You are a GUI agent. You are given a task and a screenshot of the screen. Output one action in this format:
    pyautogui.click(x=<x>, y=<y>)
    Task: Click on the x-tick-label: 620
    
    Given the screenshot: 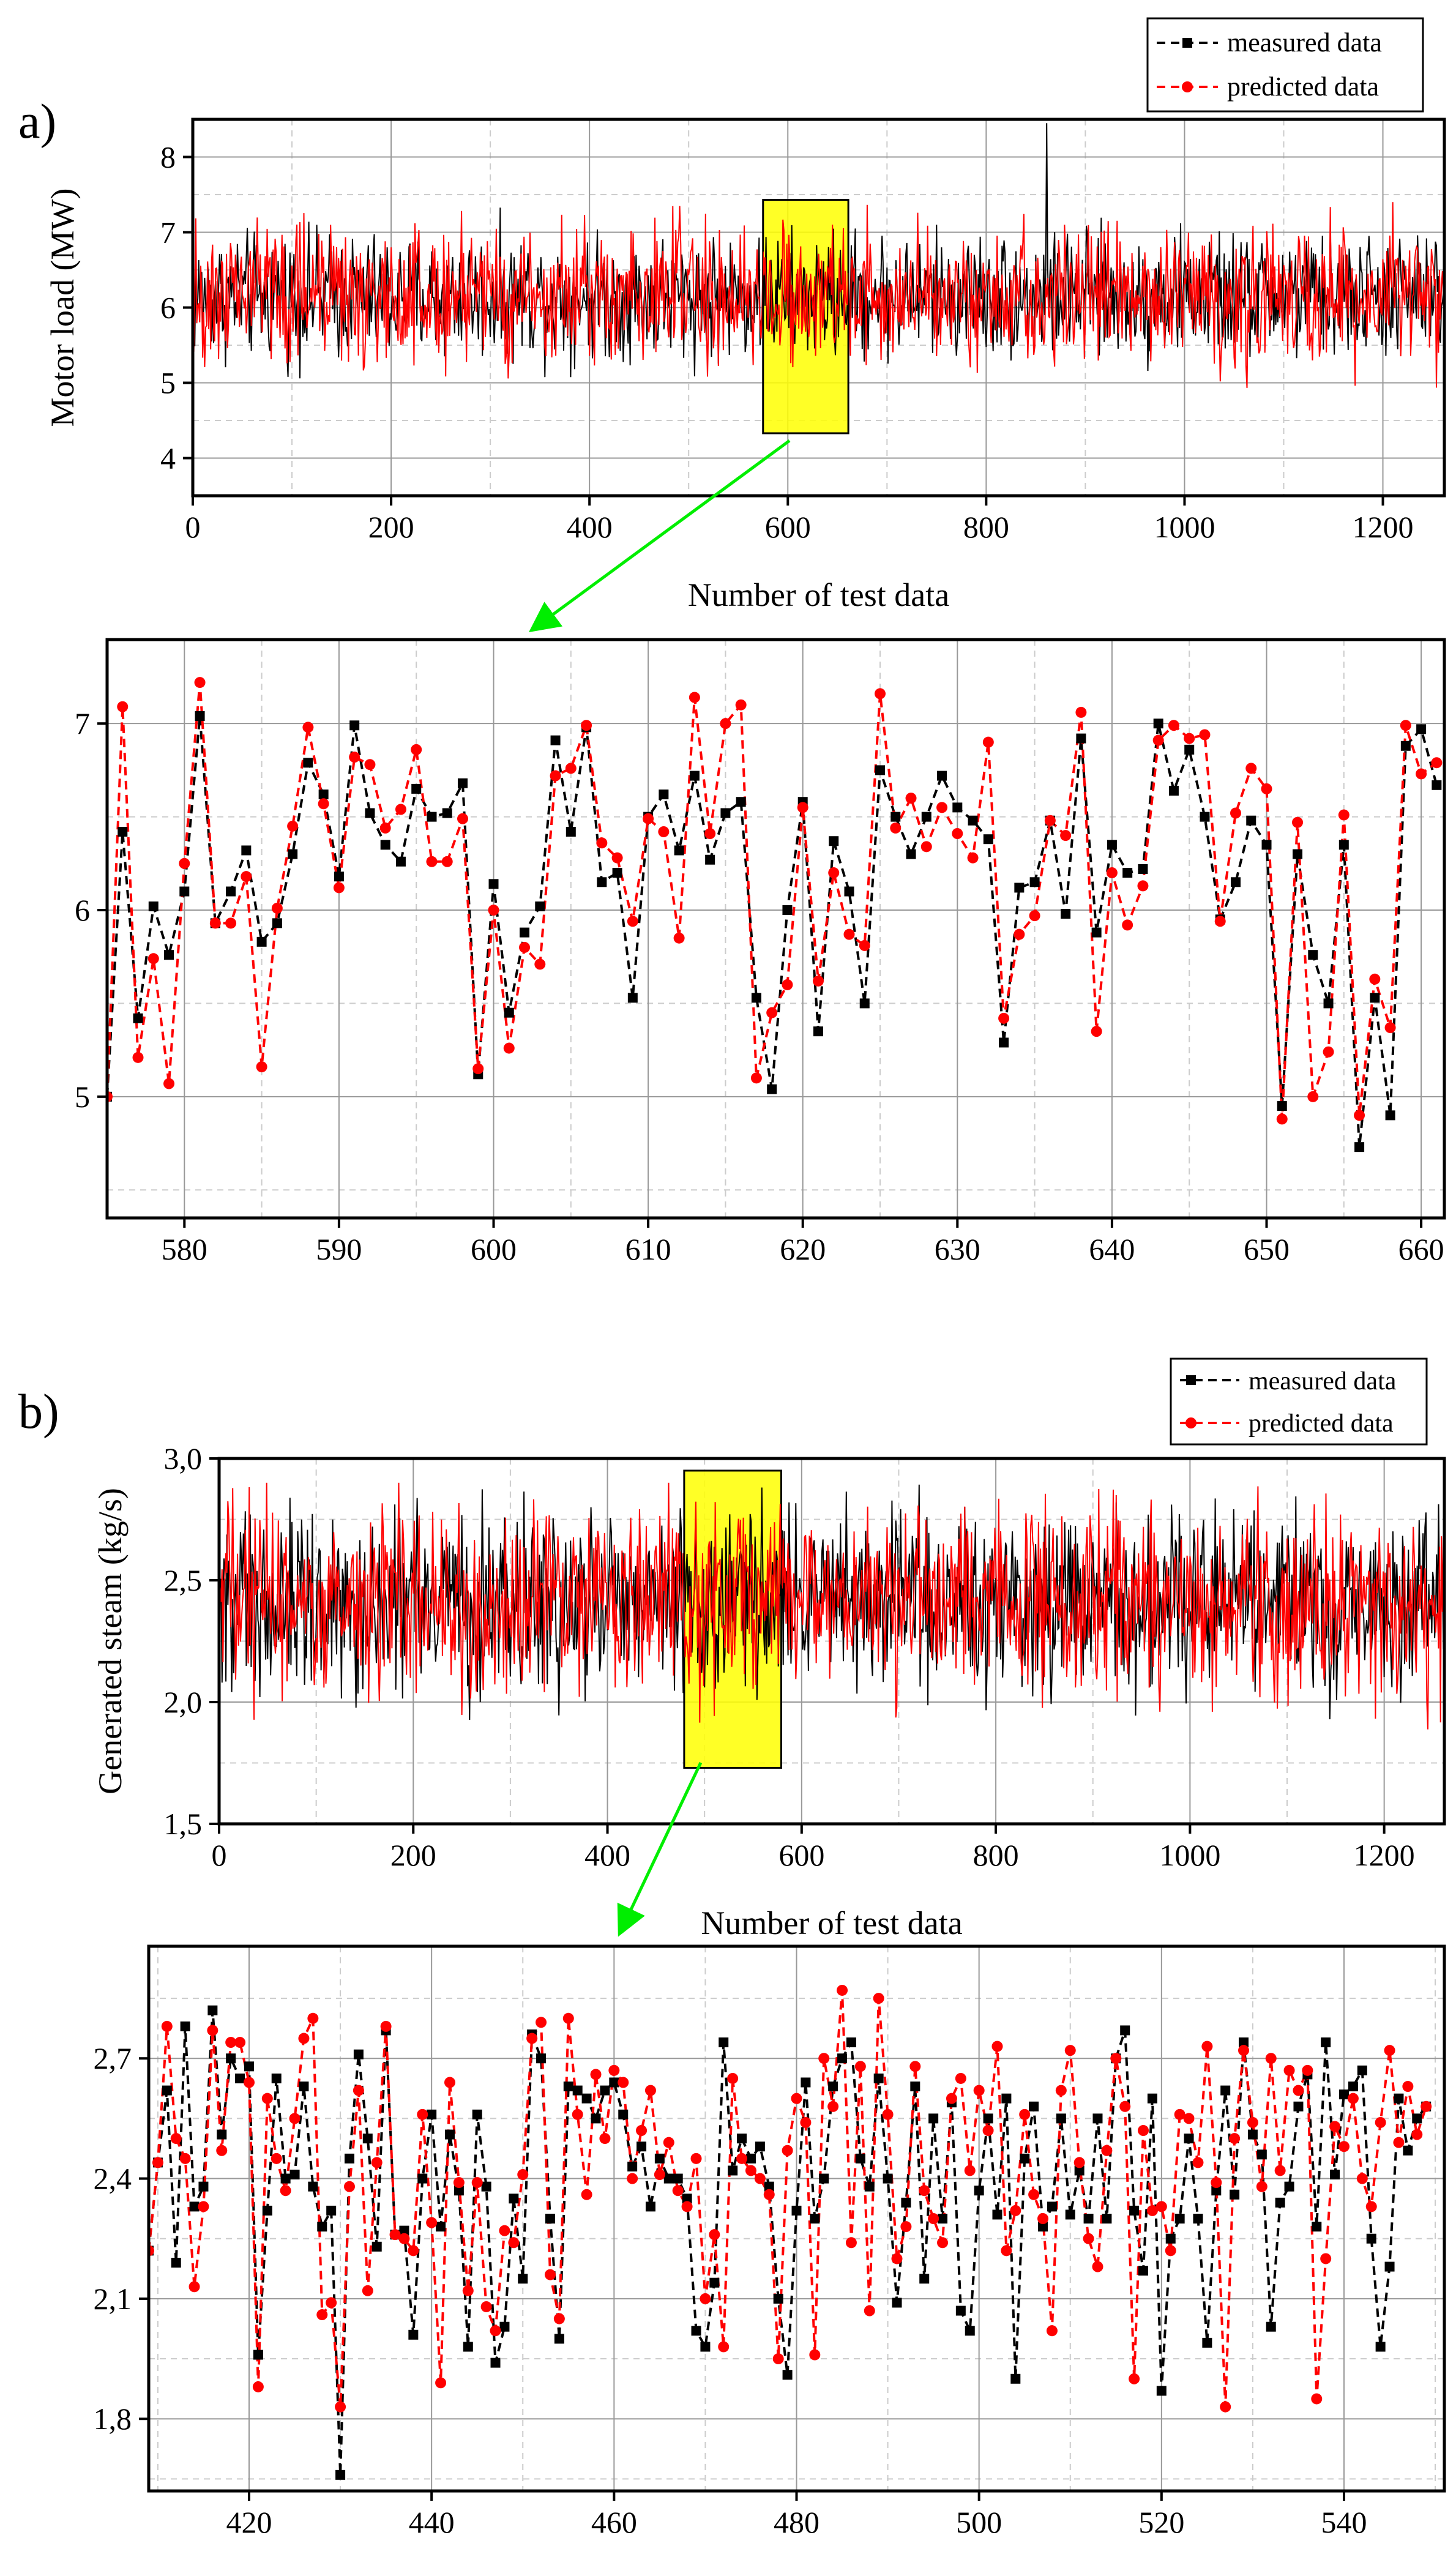 What is the action you would take?
    pyautogui.click(x=803, y=1249)
    